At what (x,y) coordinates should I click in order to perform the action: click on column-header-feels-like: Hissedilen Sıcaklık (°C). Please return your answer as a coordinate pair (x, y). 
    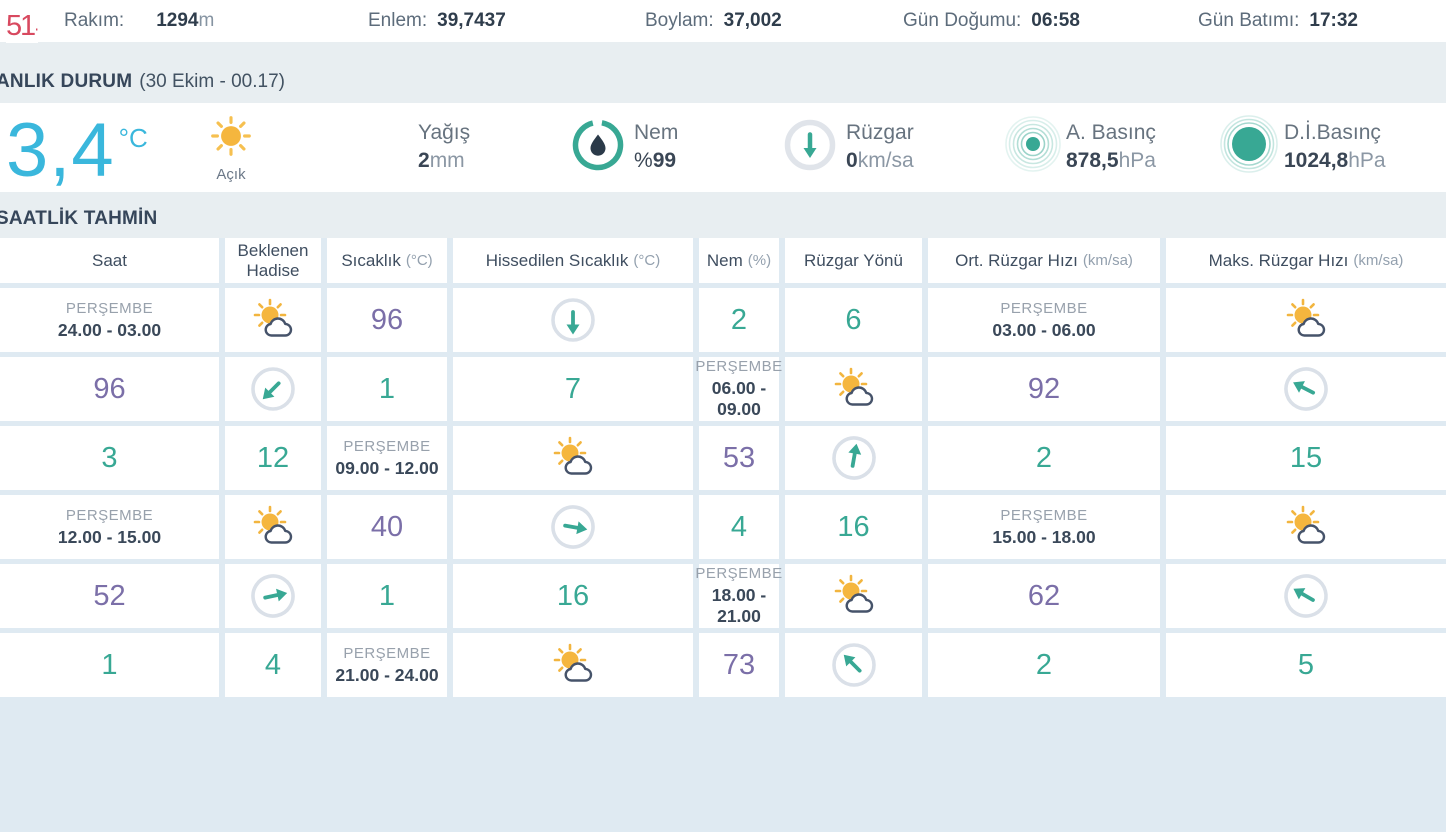
    Looking at the image, I should click on (573, 260).